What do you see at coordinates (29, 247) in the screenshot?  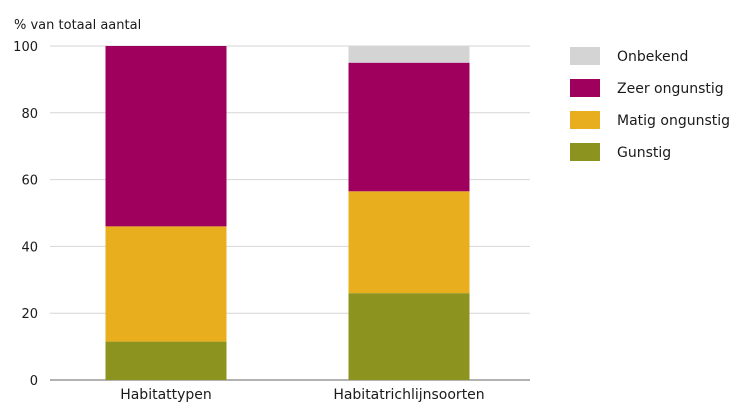 I see `y-tick-label: 40` at bounding box center [29, 247].